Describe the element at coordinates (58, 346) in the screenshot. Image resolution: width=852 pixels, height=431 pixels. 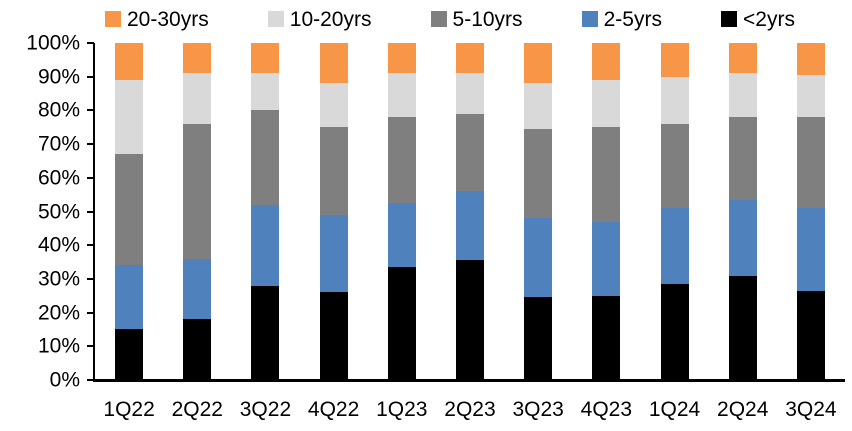
I see `y-tick-label: 10%` at that location.